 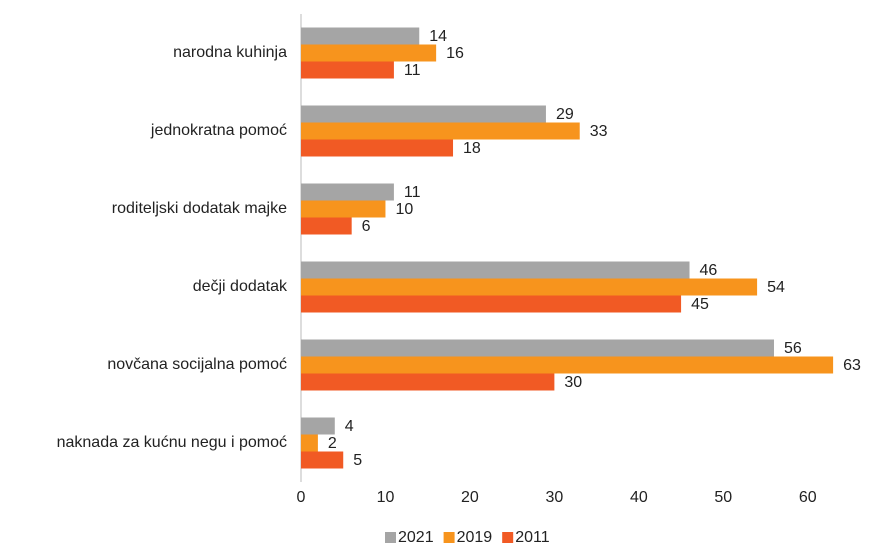 I want to click on data-label: 45, so click(x=700, y=304).